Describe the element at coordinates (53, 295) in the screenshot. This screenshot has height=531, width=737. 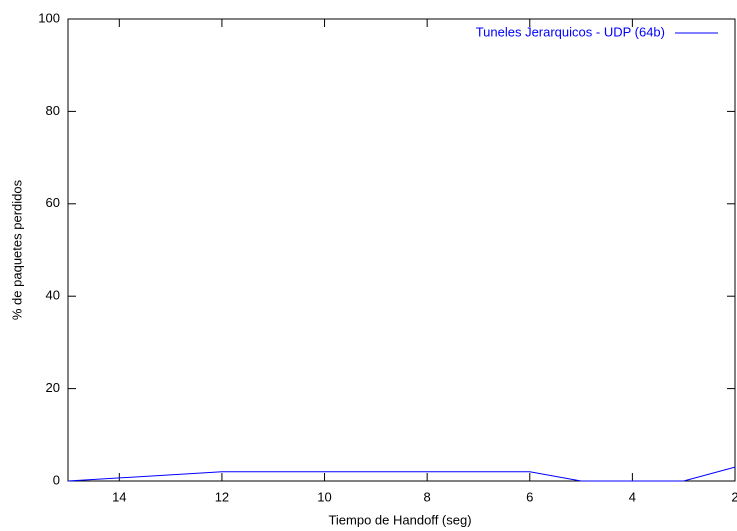
I see `y-tick-label: 40` at that location.